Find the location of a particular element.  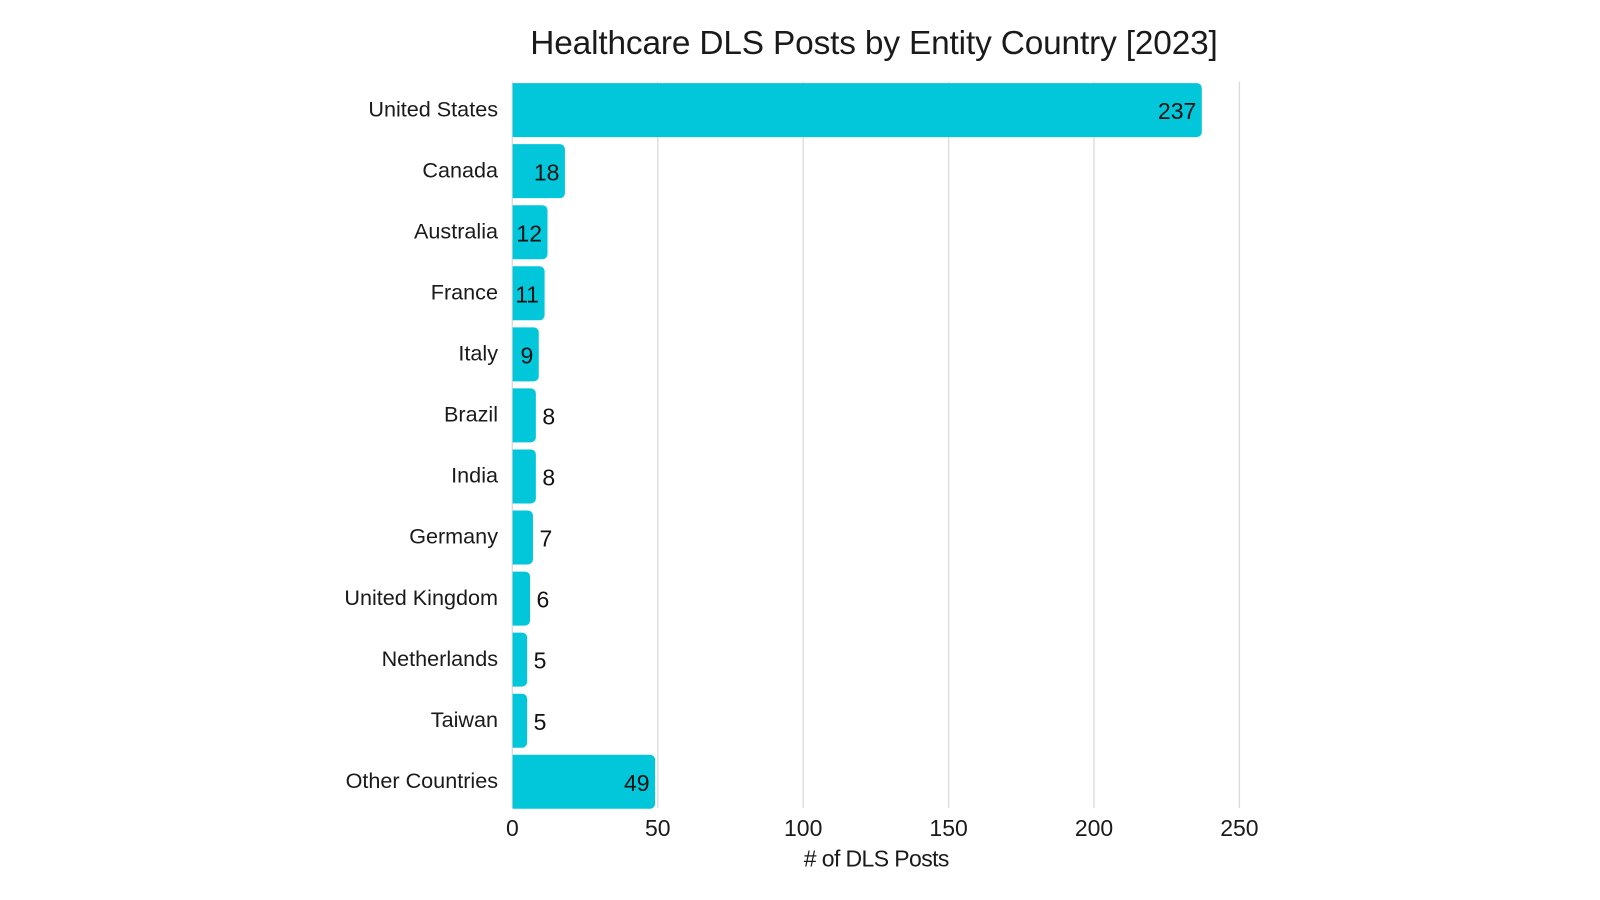

svg-text: 12 is located at coordinates (529, 233).